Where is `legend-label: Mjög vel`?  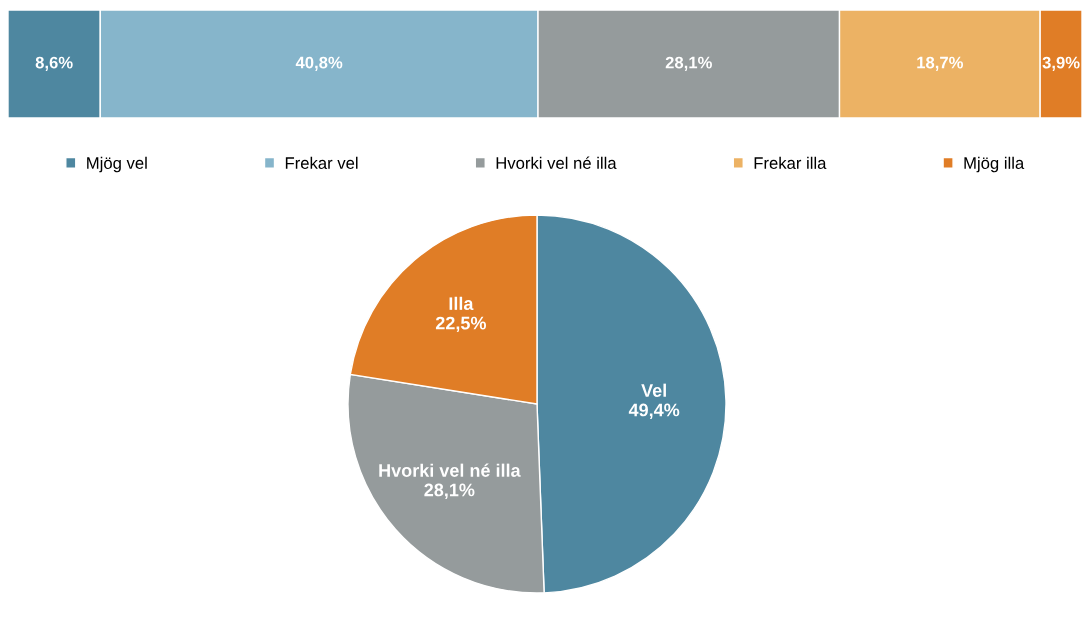 legend-label: Mjög vel is located at coordinates (117, 164).